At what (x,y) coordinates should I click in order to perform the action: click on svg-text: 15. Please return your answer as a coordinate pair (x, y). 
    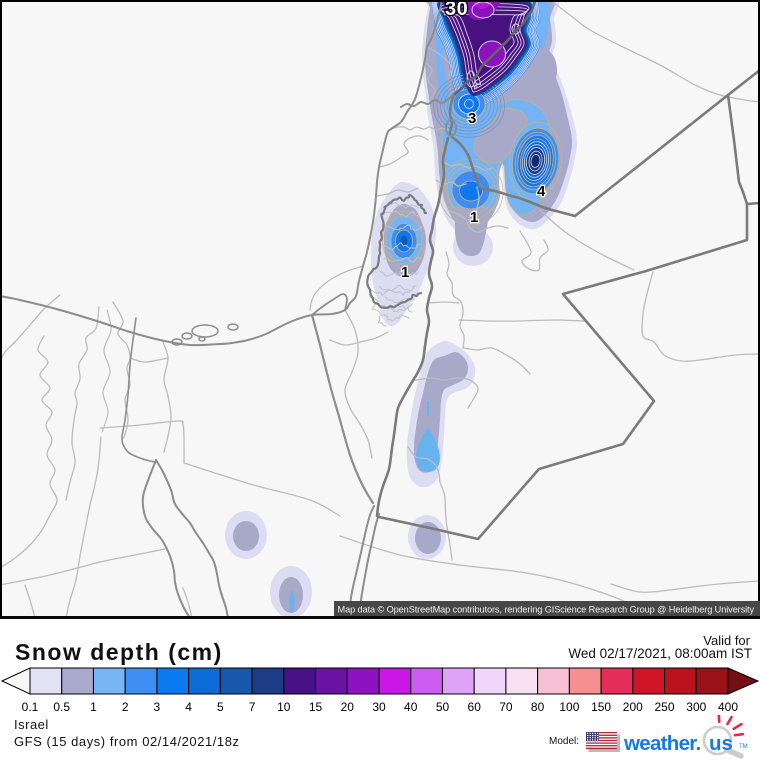
    Looking at the image, I should click on (316, 707).